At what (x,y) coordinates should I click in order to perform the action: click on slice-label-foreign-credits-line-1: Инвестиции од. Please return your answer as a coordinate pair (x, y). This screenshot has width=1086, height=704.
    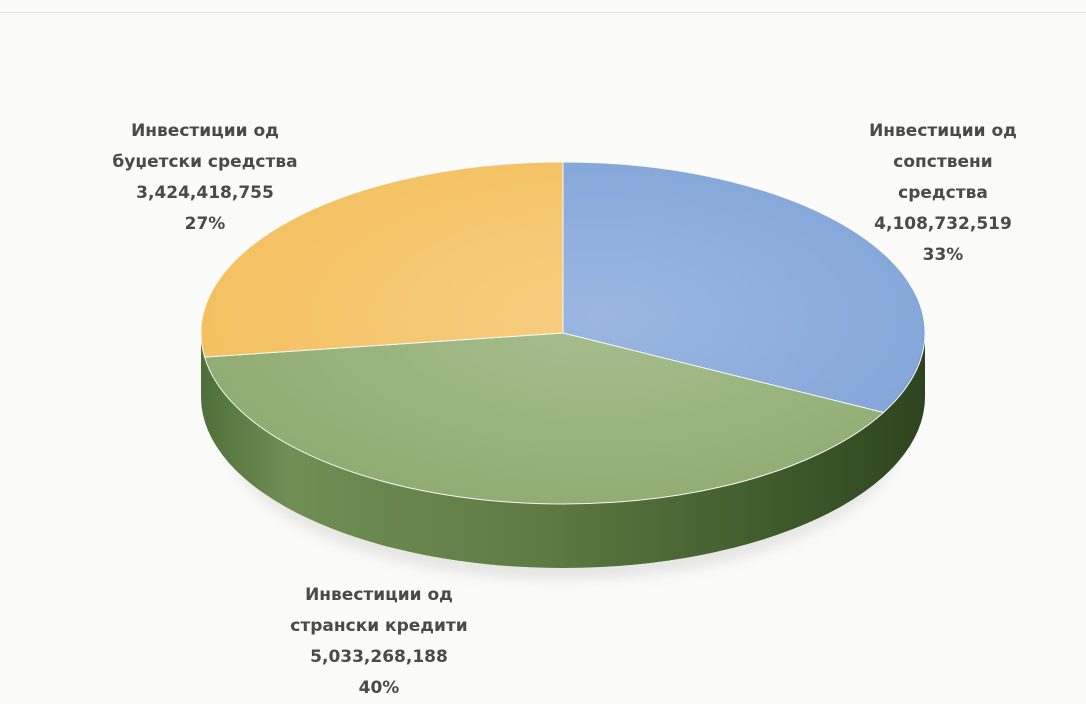
    Looking at the image, I should click on (379, 595).